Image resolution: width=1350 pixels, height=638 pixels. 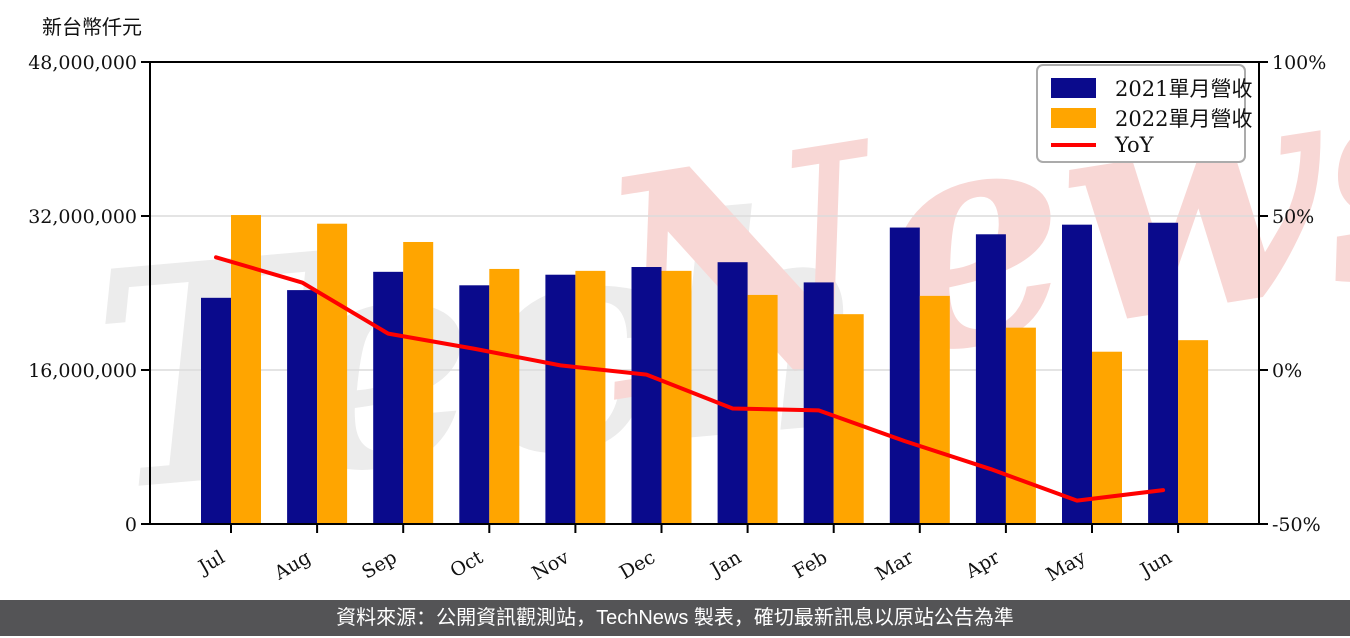 I want to click on bar-2022單月營收-Apr, so click(x=1020, y=425).